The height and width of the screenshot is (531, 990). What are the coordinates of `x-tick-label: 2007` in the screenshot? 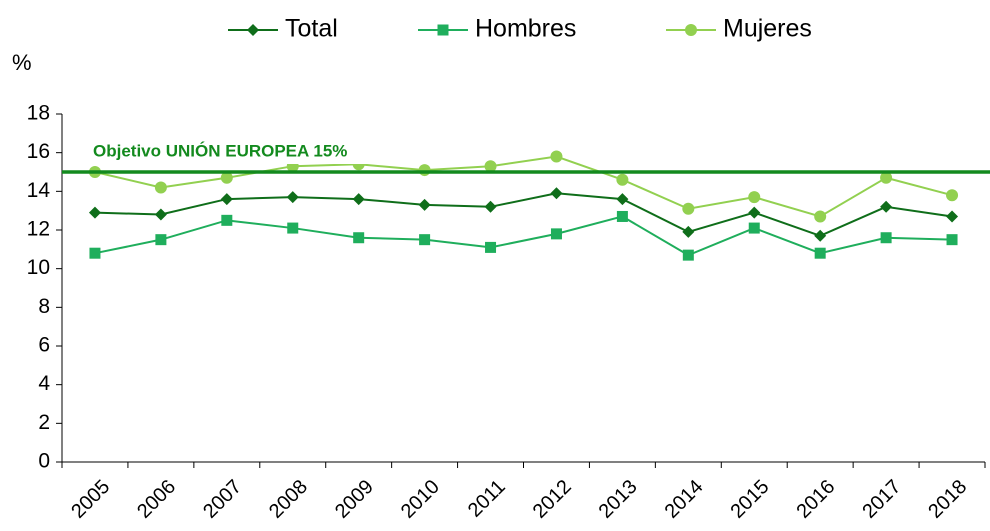 It's located at (222, 499).